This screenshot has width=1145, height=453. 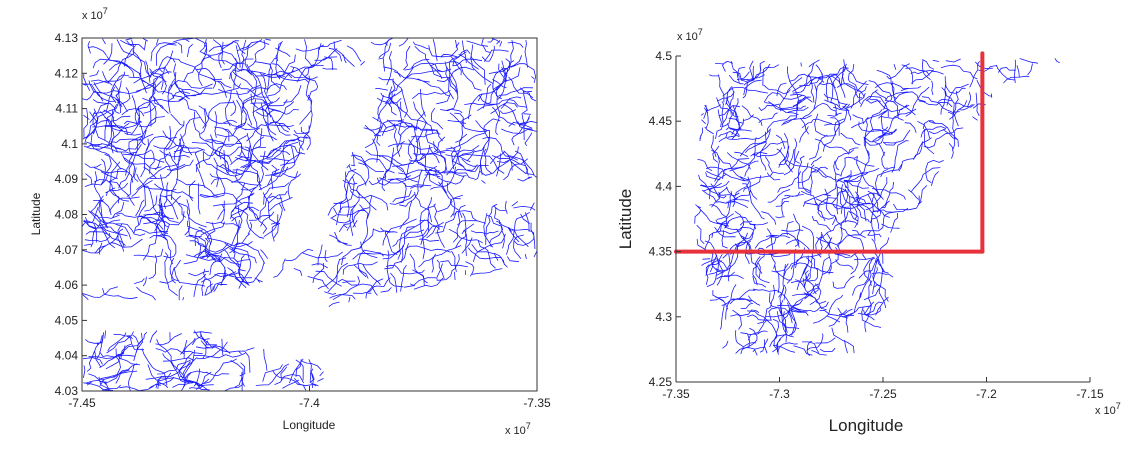 What do you see at coordinates (663, 317) in the screenshot?
I see `right-y-tick-label: 4.3` at bounding box center [663, 317].